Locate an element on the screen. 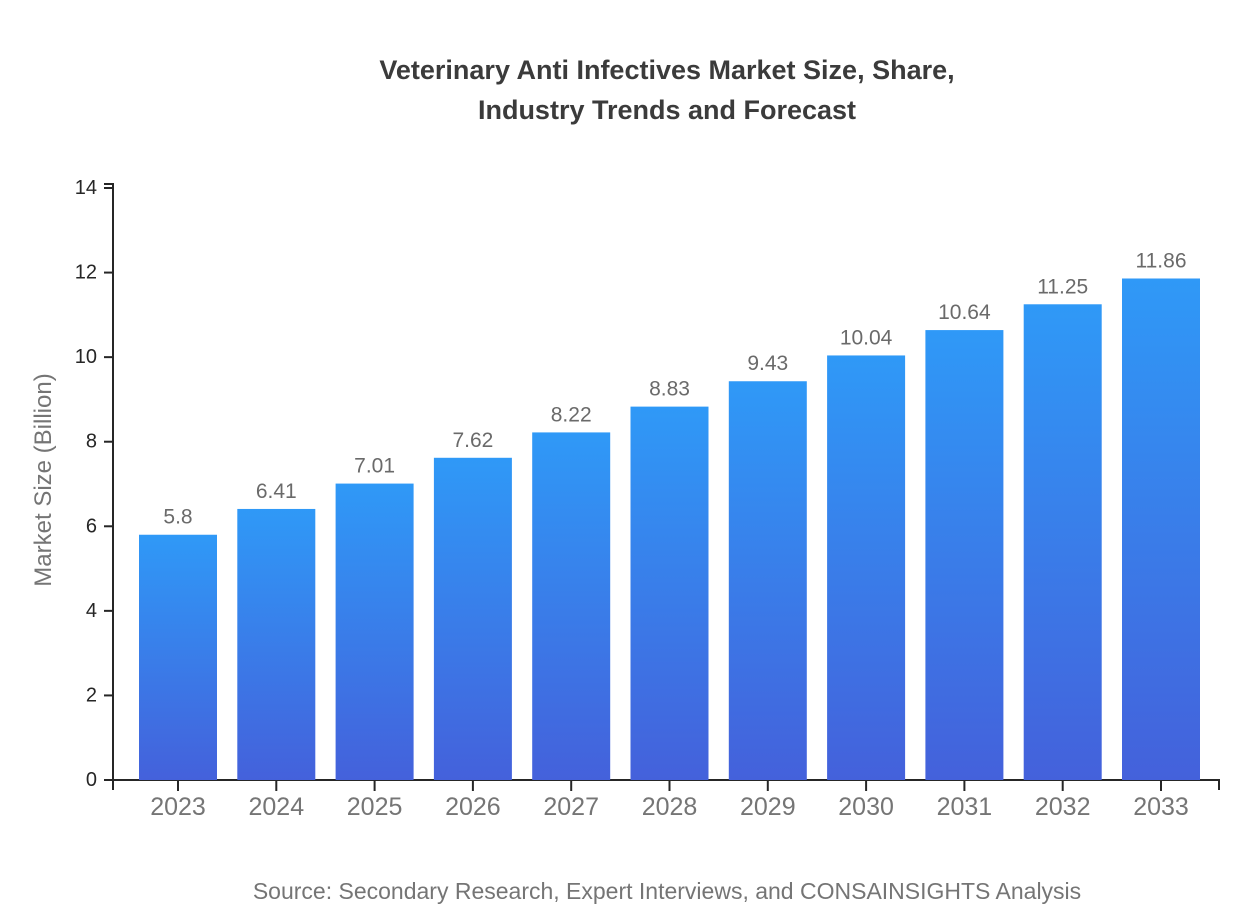 This screenshot has width=1260, height=920. x-tick-label-2028: 2028 is located at coordinates (670, 807).